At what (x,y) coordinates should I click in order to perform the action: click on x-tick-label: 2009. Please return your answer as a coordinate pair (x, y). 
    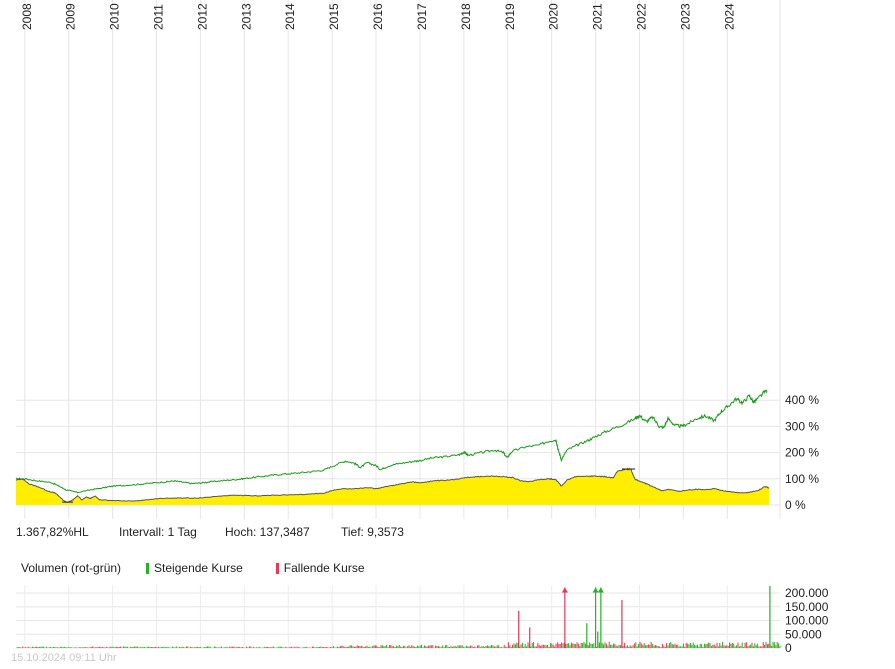
    Looking at the image, I should click on (71, 16).